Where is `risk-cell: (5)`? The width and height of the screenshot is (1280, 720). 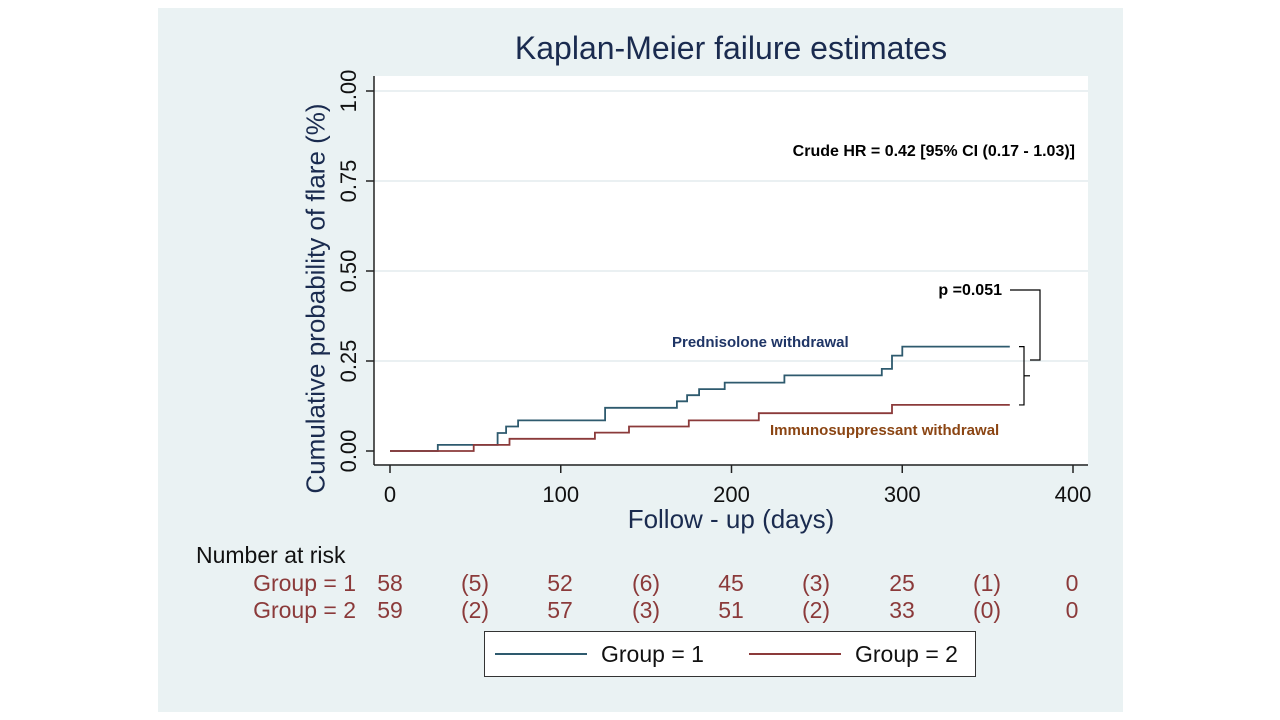
risk-cell: (5) is located at coordinates (475, 583).